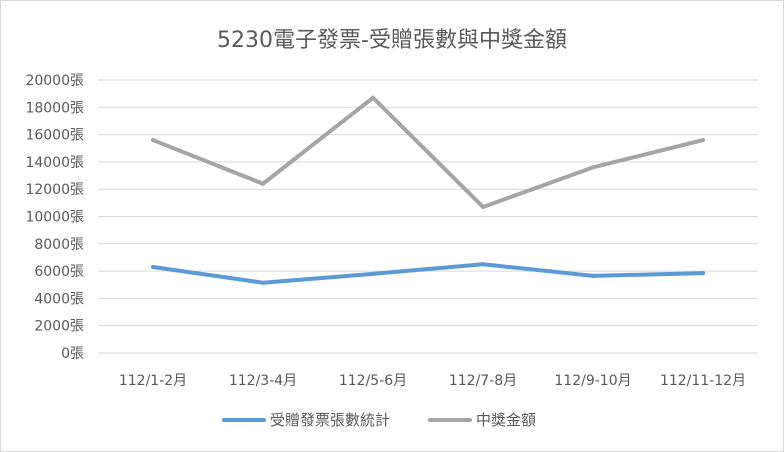 Image resolution: width=784 pixels, height=452 pixels. I want to click on y-tick-label: 6000張, so click(59, 272).